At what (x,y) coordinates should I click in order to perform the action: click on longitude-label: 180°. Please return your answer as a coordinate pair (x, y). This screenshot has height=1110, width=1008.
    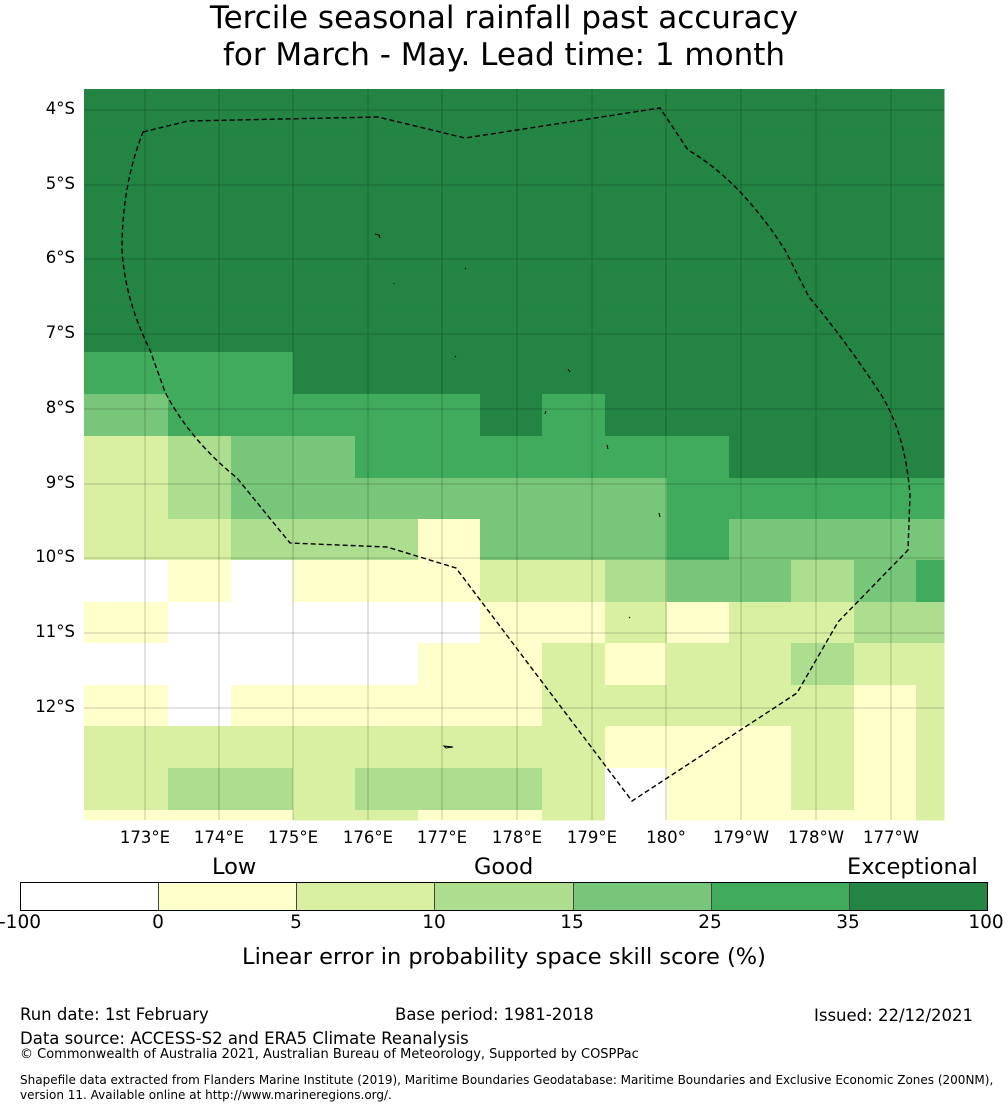
    Looking at the image, I should click on (666, 837).